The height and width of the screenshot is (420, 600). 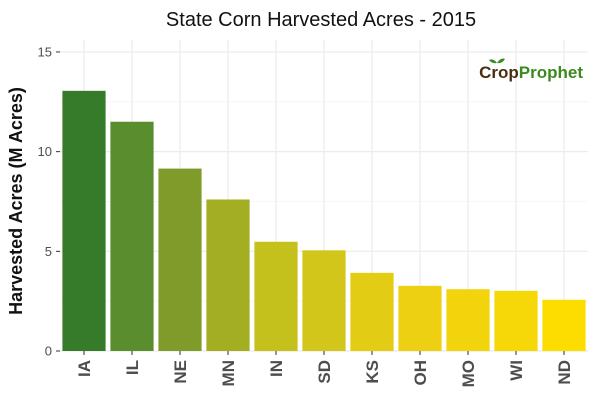 I want to click on bar-mn, so click(x=228, y=275).